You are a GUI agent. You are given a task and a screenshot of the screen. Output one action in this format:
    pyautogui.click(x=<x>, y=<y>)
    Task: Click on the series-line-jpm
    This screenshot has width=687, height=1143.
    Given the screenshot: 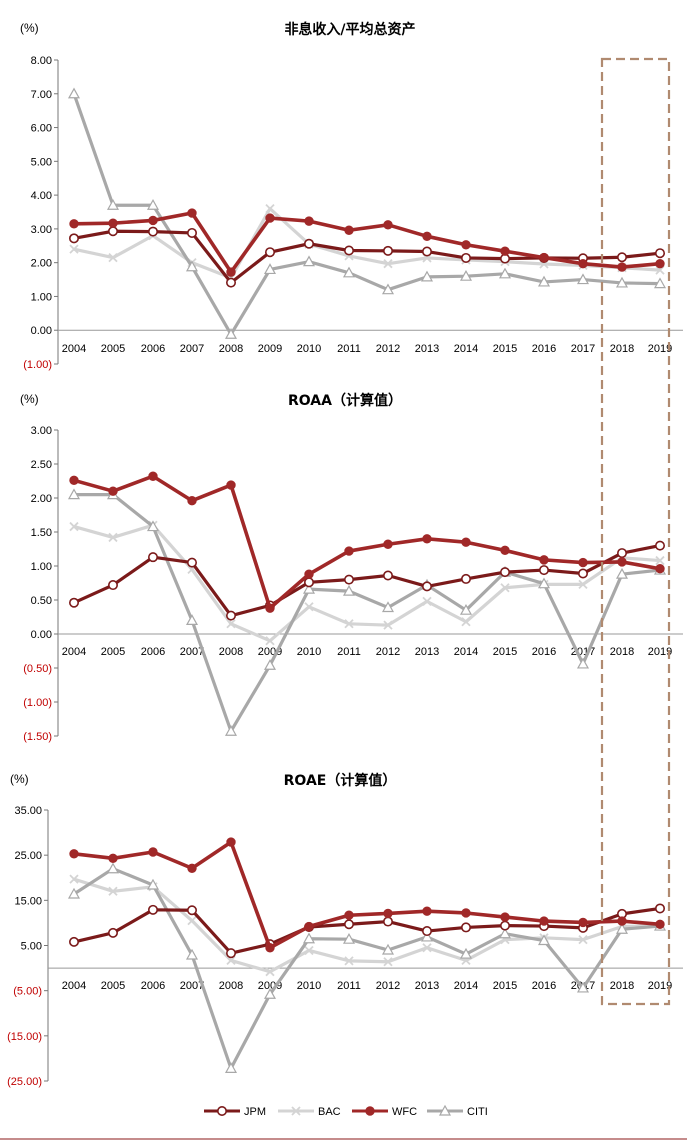 What is the action you would take?
    pyautogui.click(x=367, y=581)
    